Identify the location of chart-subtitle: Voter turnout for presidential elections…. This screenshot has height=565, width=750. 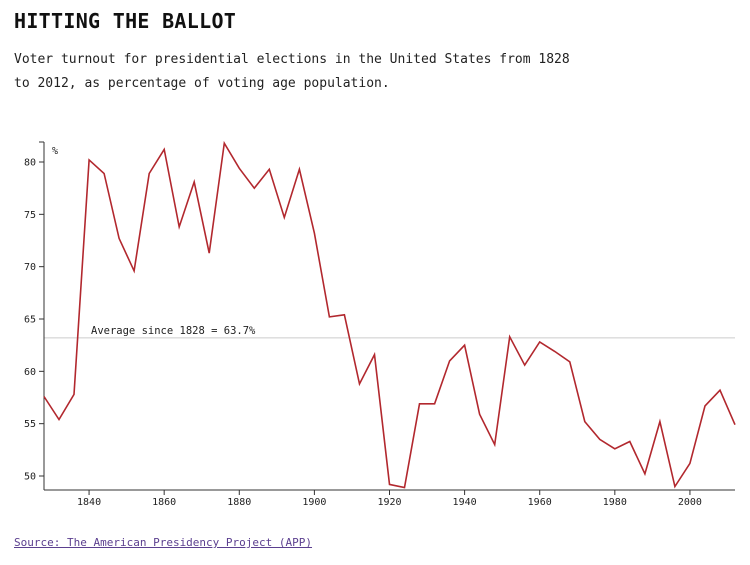
(292, 71).